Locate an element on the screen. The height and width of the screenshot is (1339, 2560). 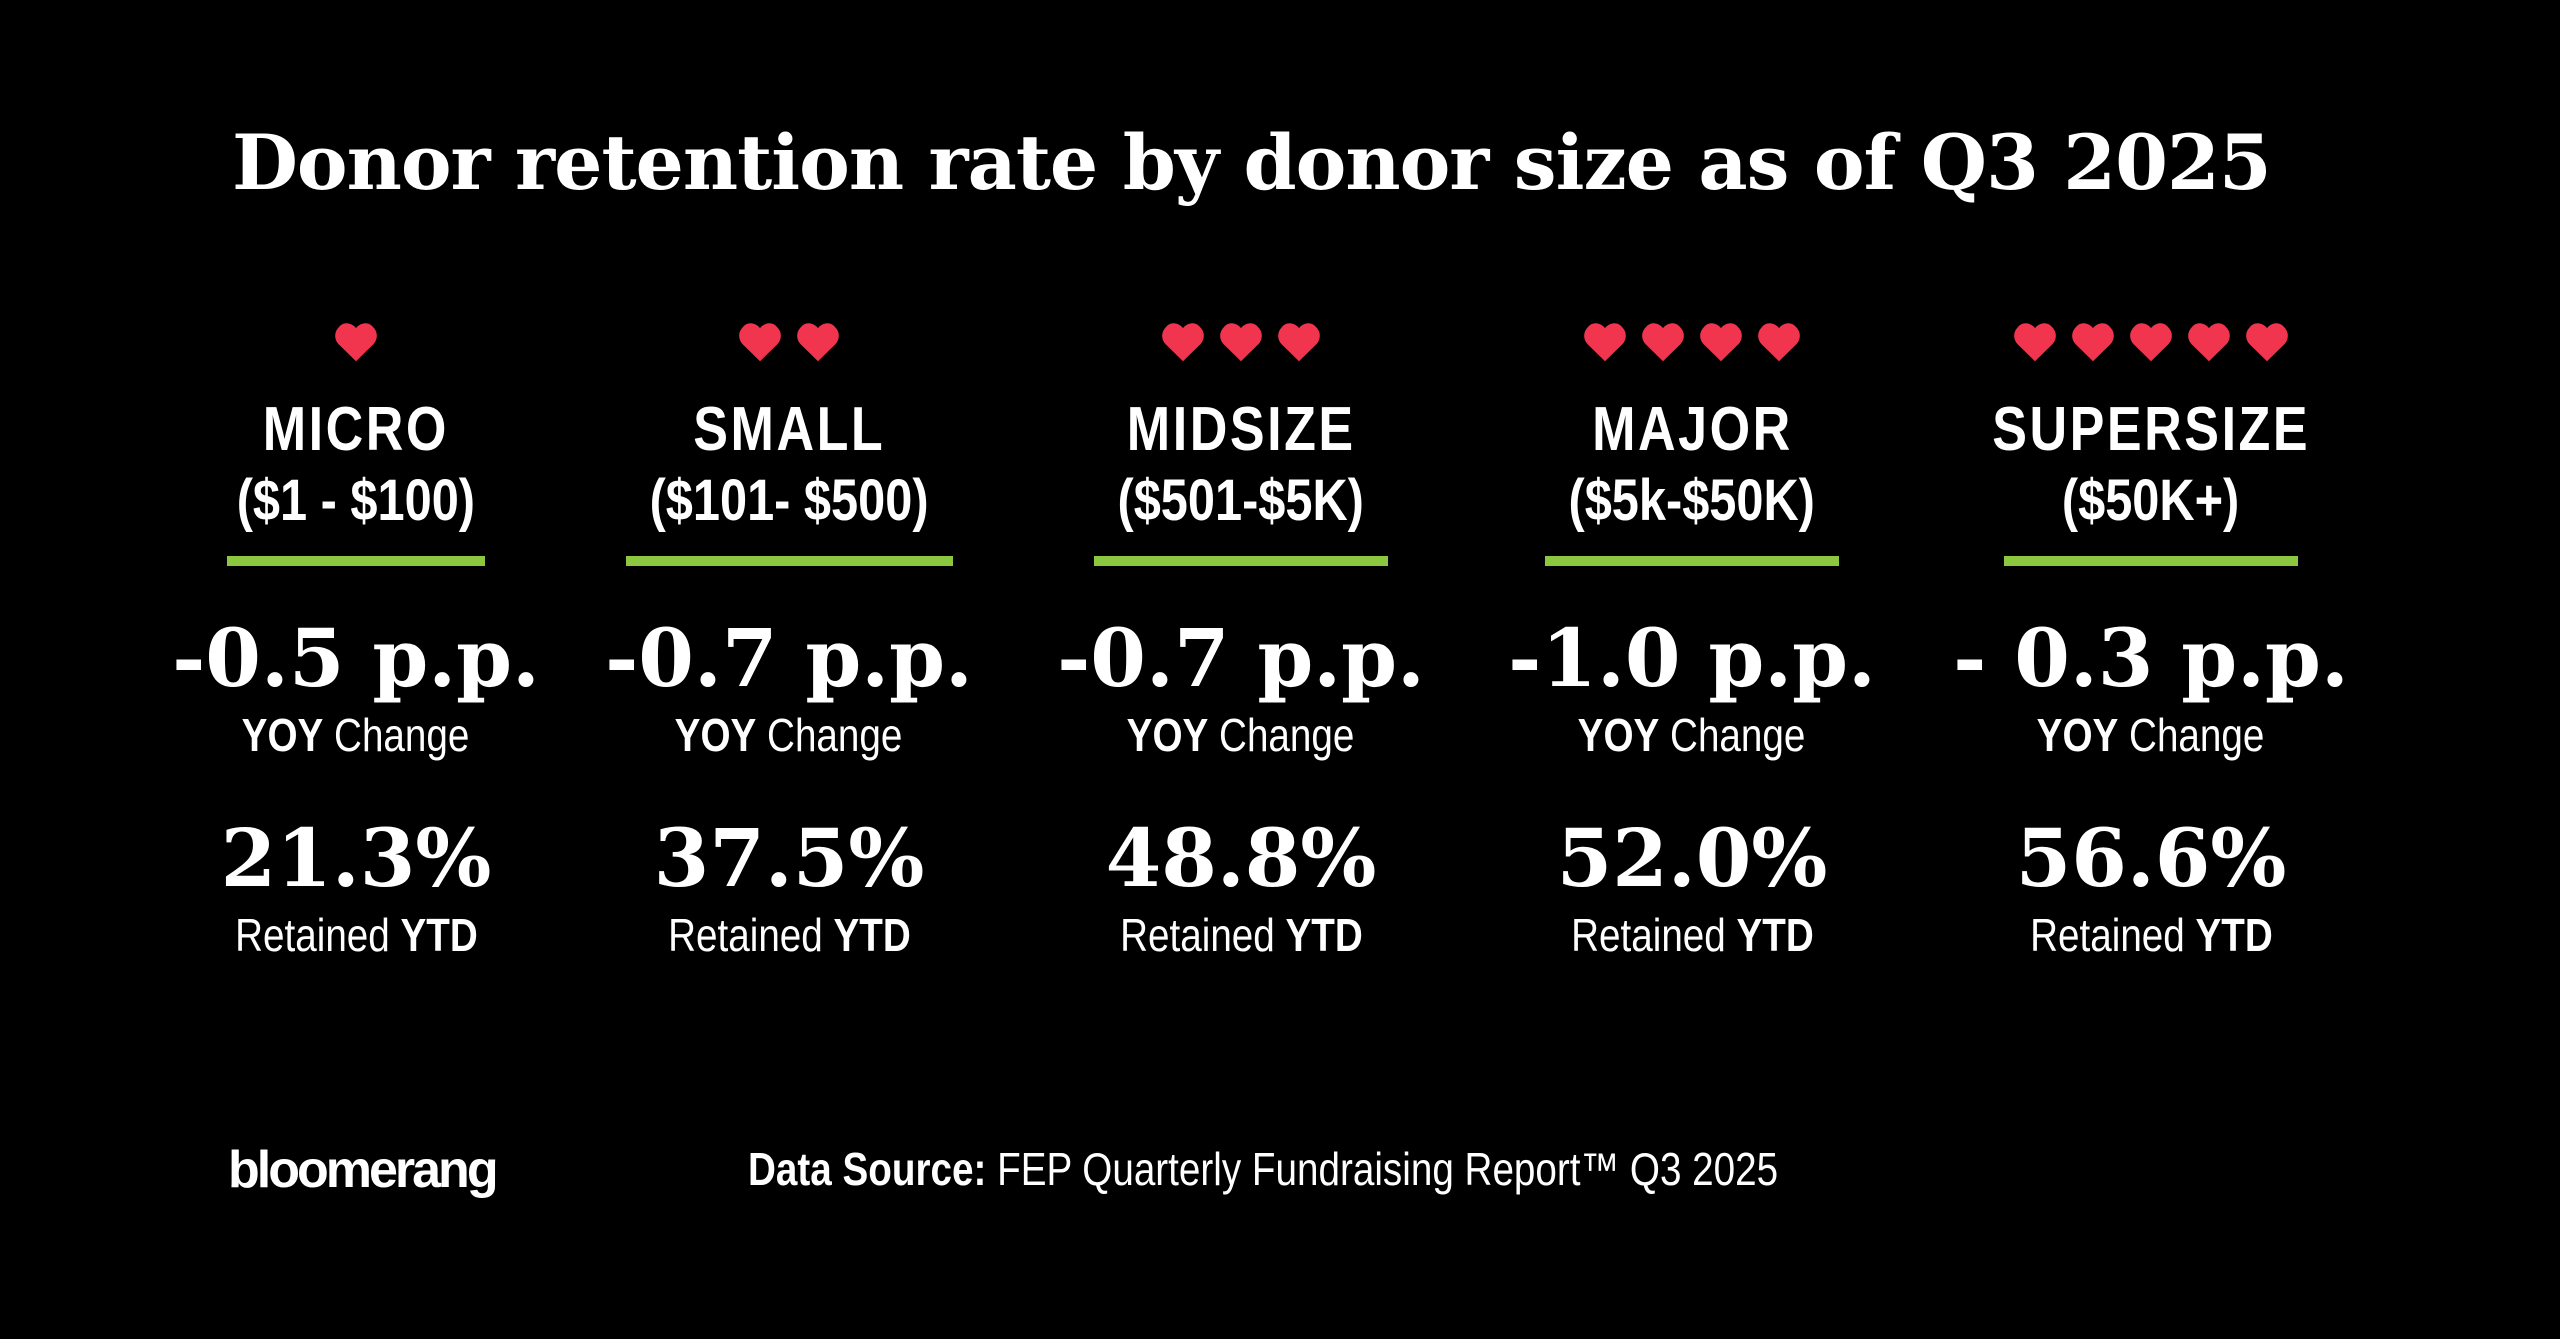
retained-value: 21.3% is located at coordinates (356, 858).